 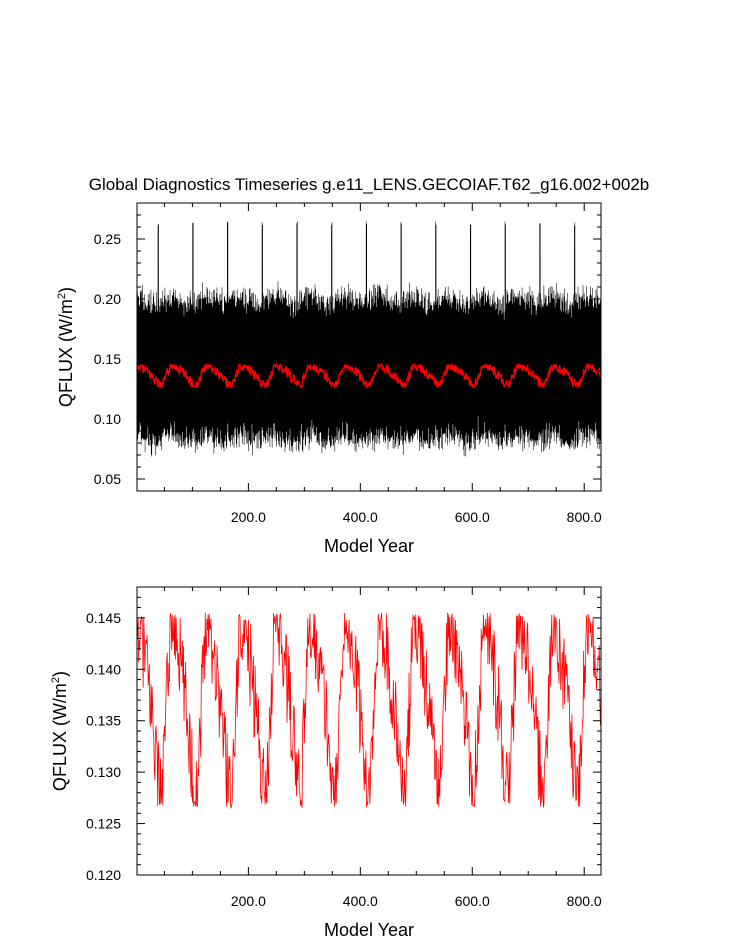 What do you see at coordinates (60, 731) in the screenshot?
I see `bottom-y-axis-label: QFLUX (W/m2)` at bounding box center [60, 731].